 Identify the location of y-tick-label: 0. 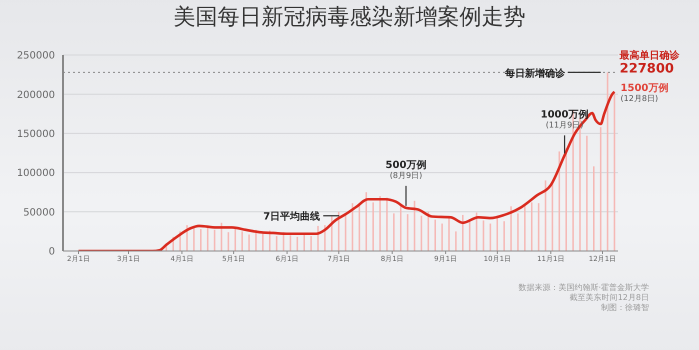
(51, 252).